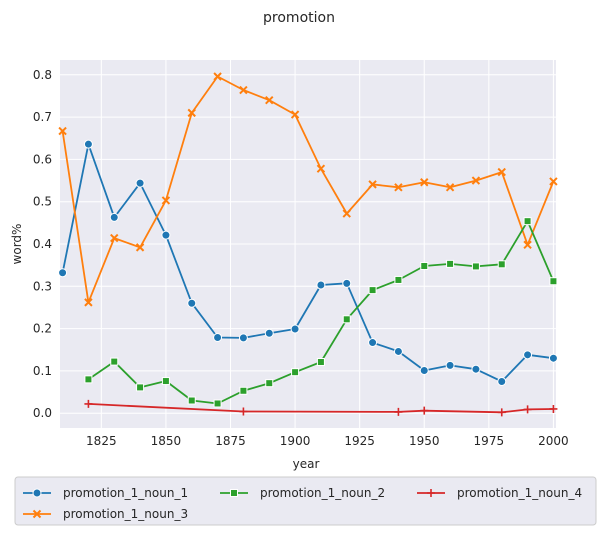 Image resolution: width=605 pixels, height=537 pixels. Describe the element at coordinates (42, 329) in the screenshot. I see `y-tick: 0.2` at that location.